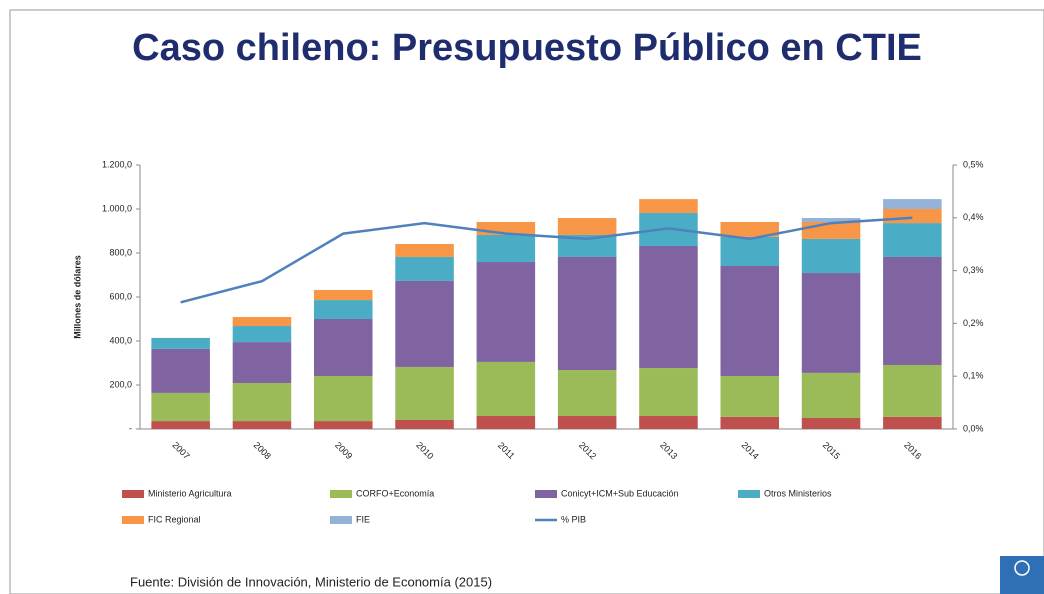  I want to click on y2-tick-label: 0,1%, so click(973, 376).